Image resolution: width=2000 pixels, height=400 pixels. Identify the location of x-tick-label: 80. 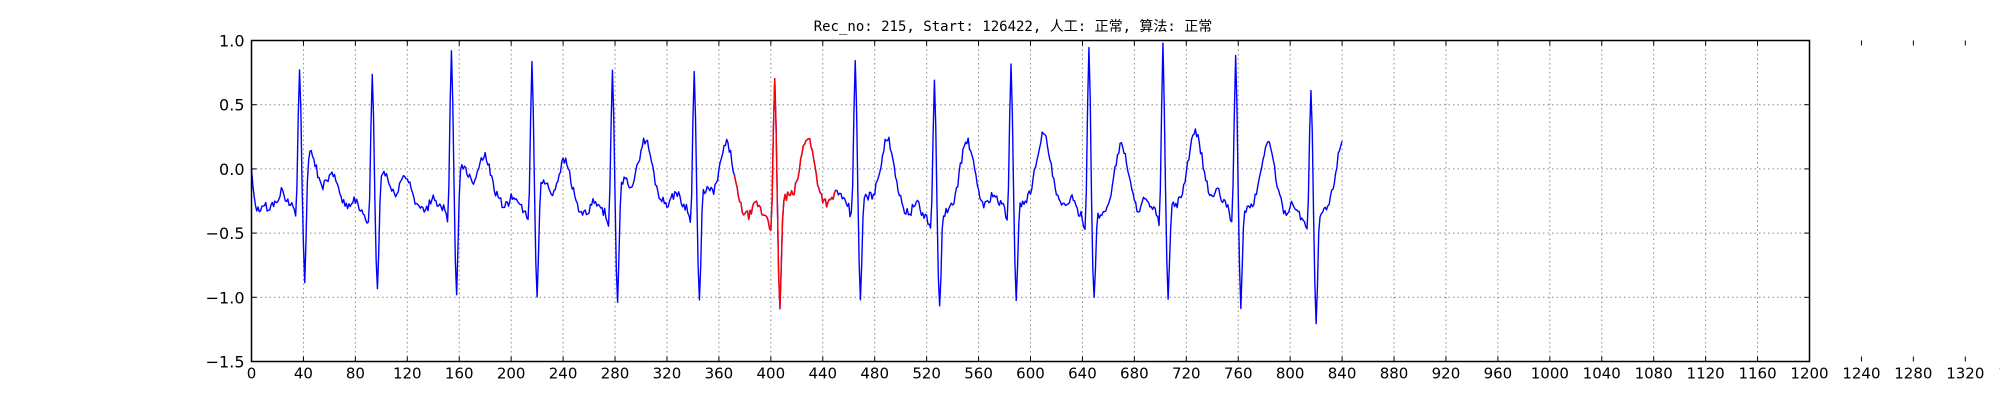
(355, 374).